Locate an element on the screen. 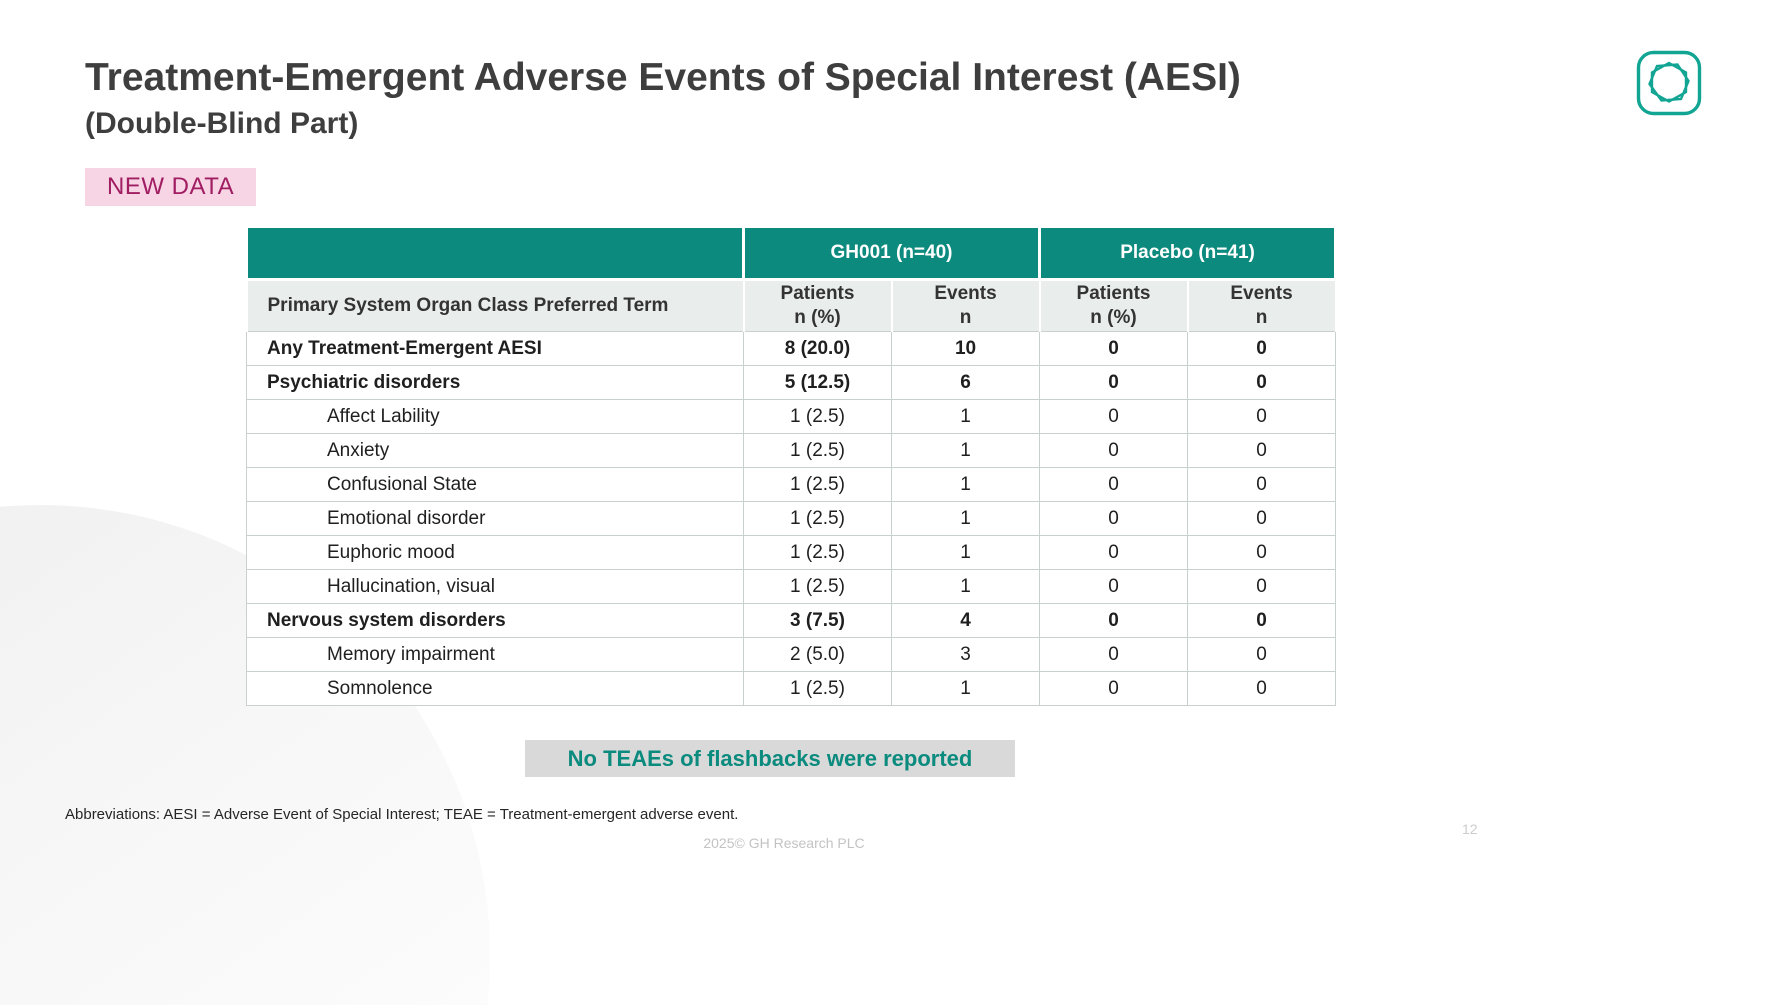 The height and width of the screenshot is (1005, 1789). cell-value: 4 is located at coordinates (965, 620).